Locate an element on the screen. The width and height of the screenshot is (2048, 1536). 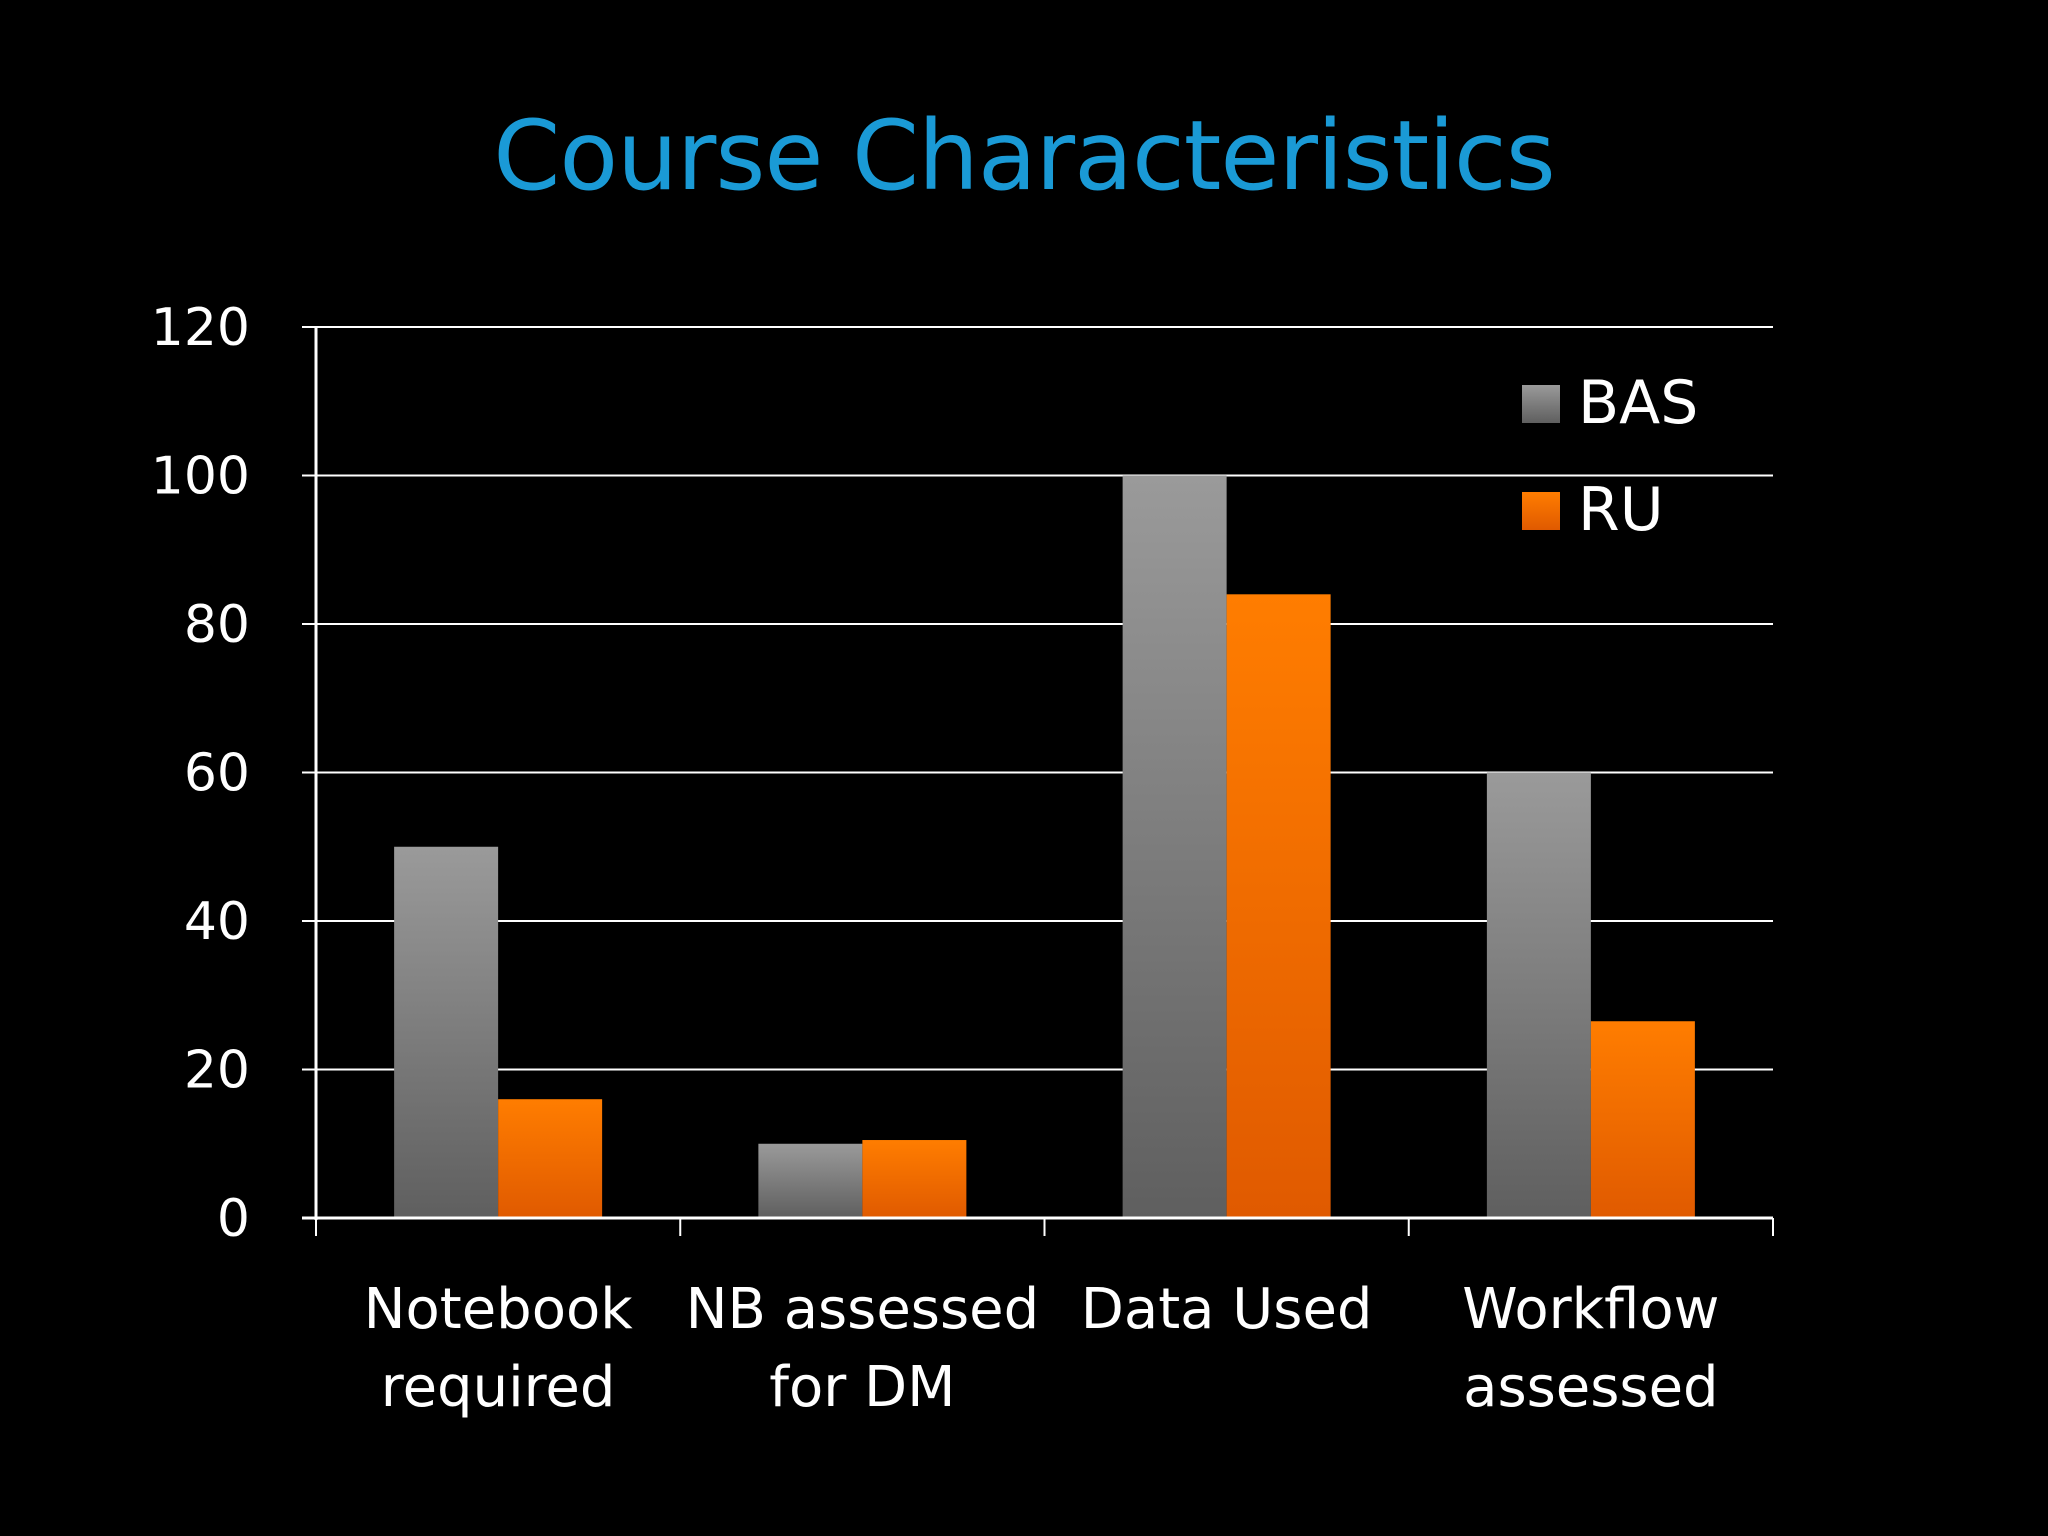
x-category-label: required is located at coordinates (498, 1387).